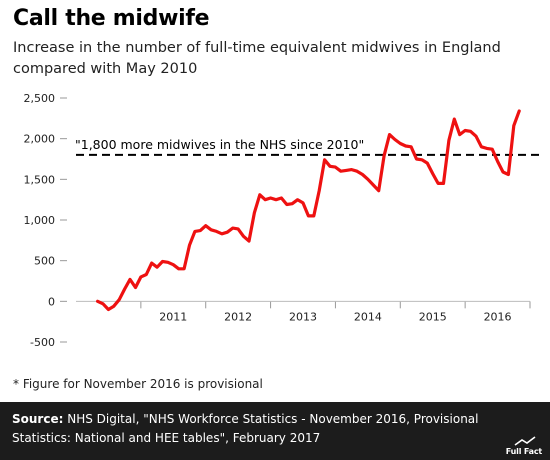 This screenshot has height=460, width=550. I want to click on y-tick-label: 2,000, so click(40, 139).